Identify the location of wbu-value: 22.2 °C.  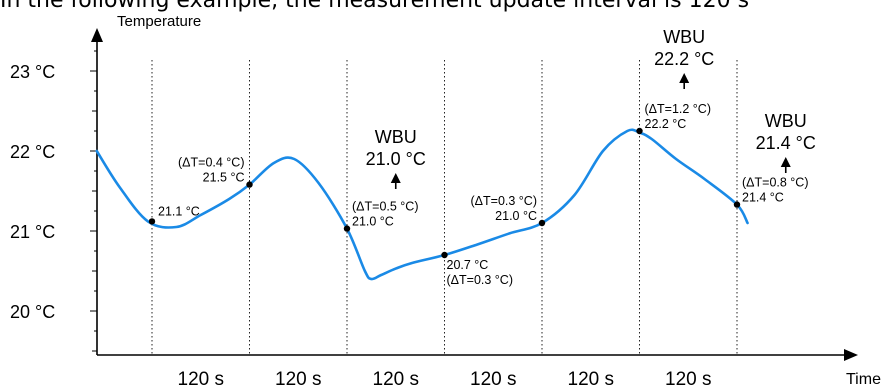
(684, 59).